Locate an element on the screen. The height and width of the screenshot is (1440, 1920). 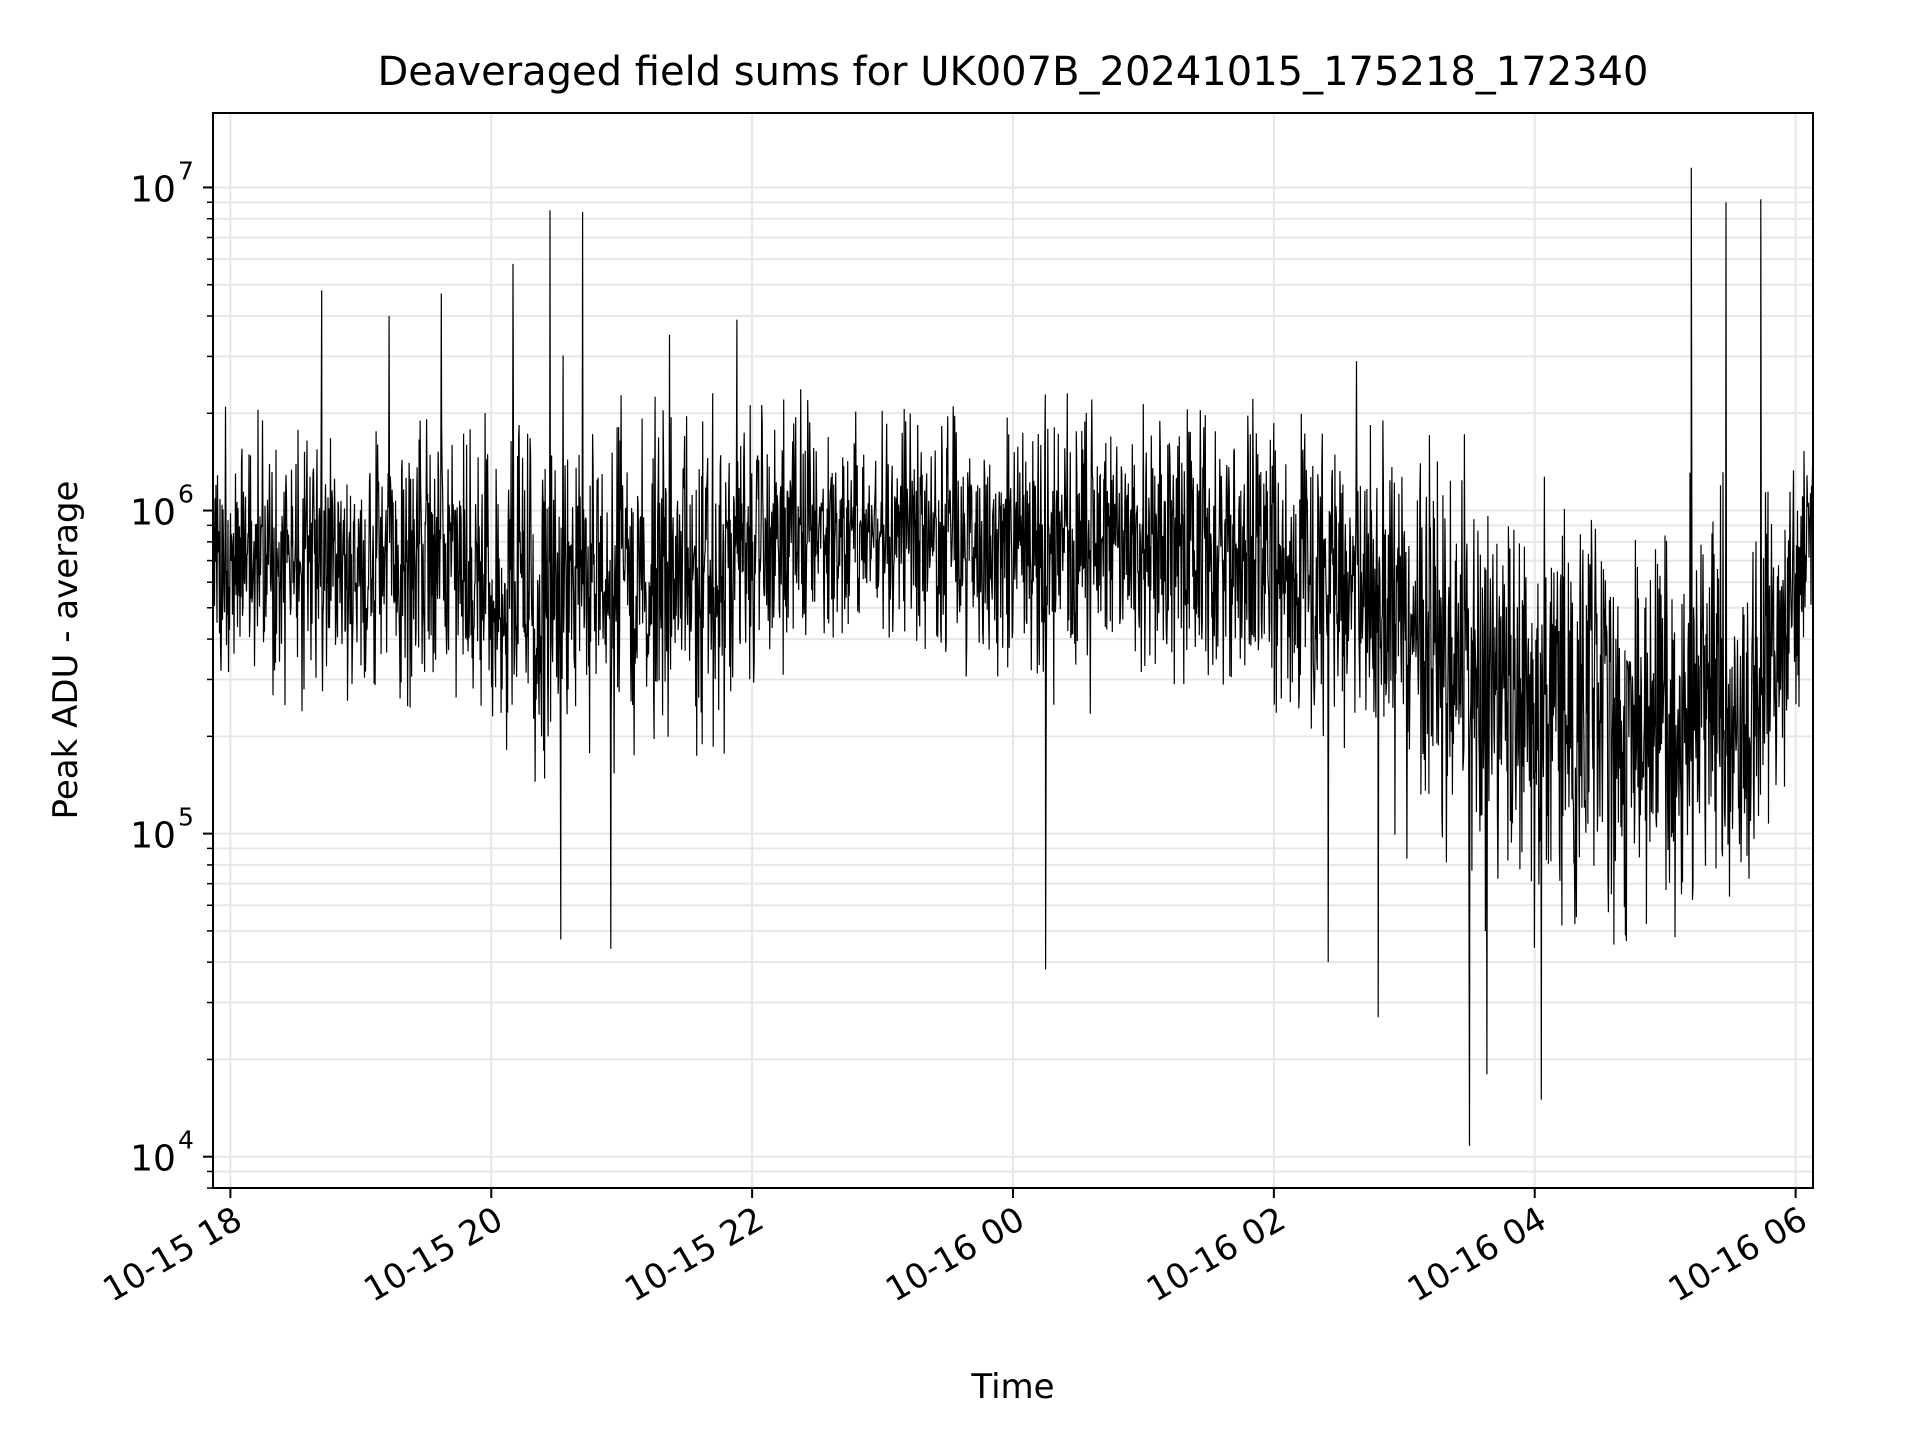
y-tick-exponent: 6 is located at coordinates (186, 494).